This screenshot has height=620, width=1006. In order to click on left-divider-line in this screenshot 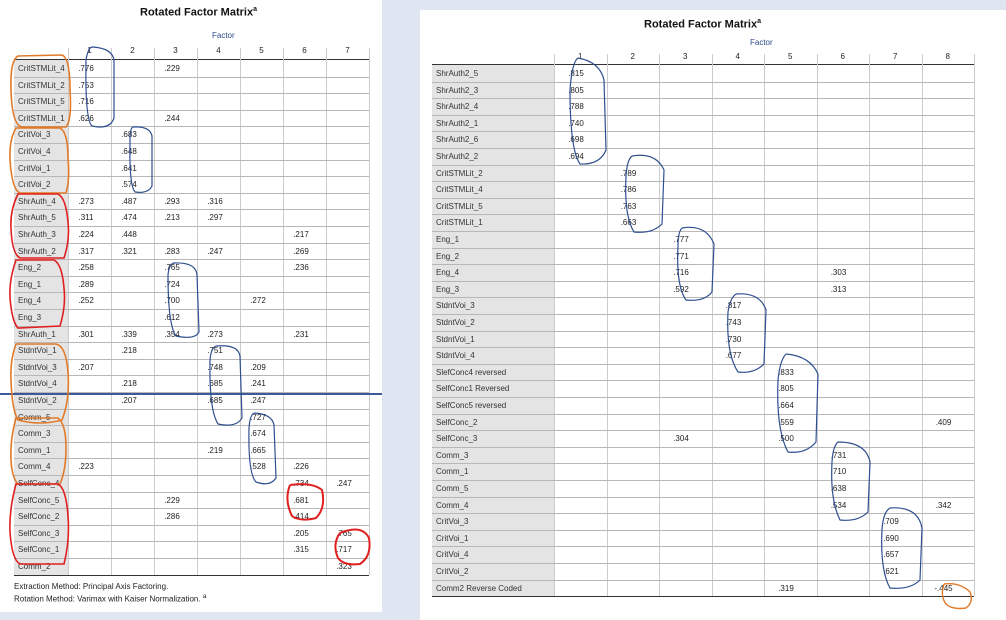, I will do `click(191, 394)`.